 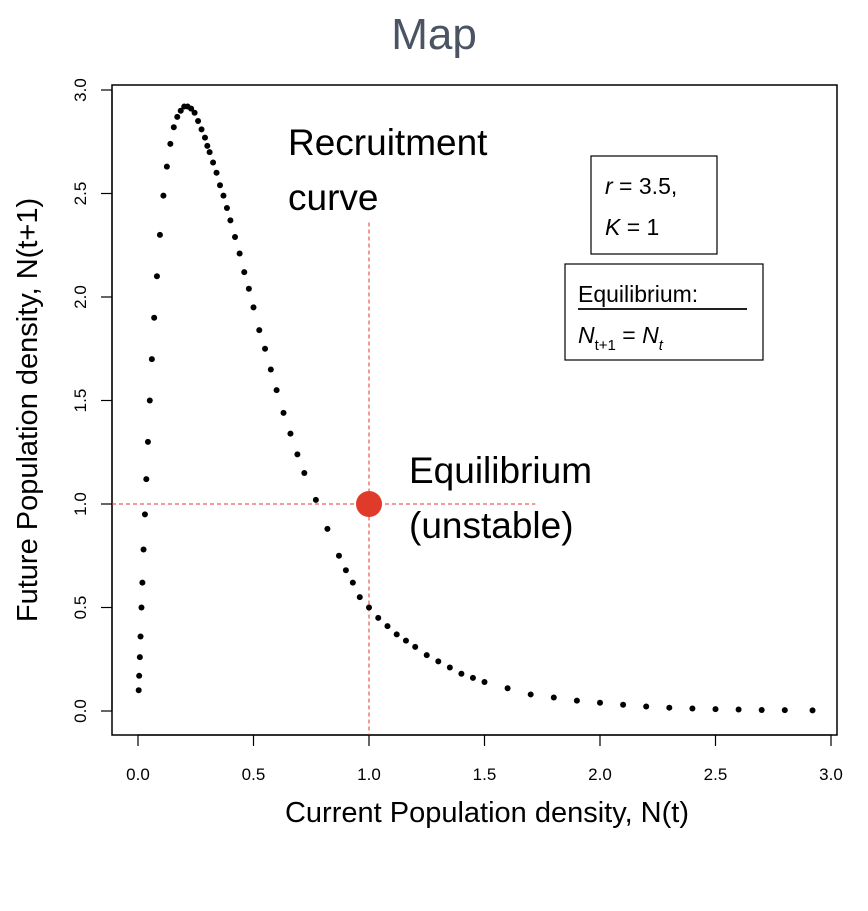 I want to click on x-tick-label: 1.0, so click(x=369, y=774).